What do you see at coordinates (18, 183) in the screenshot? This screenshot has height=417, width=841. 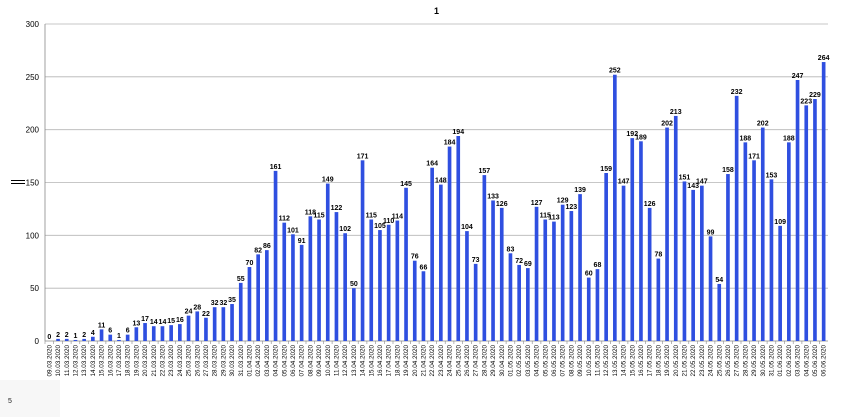 I see `side-marker-line` at bounding box center [18, 183].